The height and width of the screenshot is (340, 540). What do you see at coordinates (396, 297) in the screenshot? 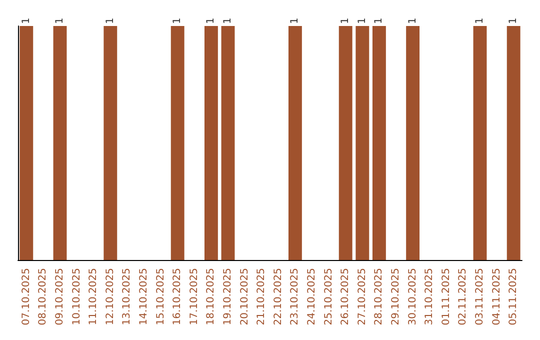
I see `x-tick-label: 29.10.2025` at bounding box center [396, 297].